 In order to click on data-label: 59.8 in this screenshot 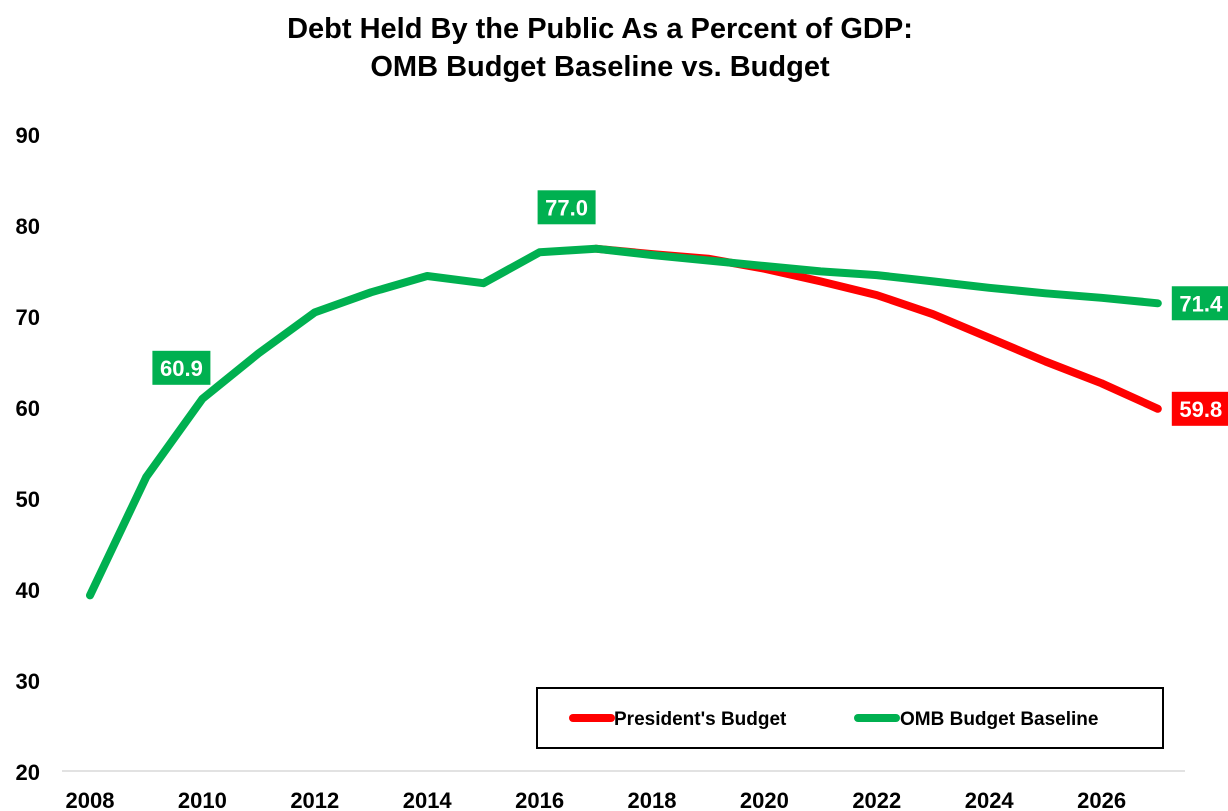, I will do `click(1200, 409)`.